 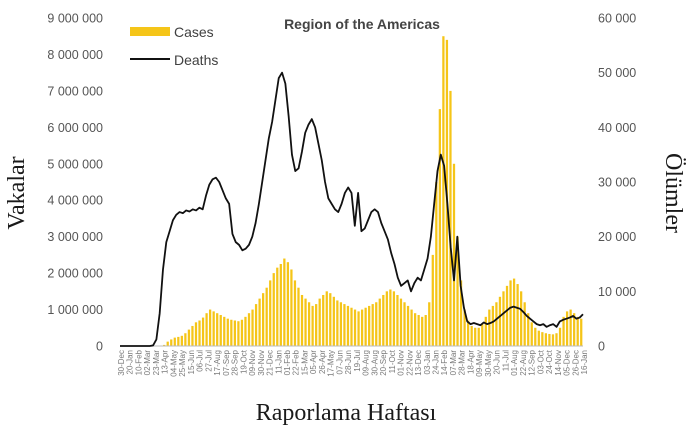 What do you see at coordinates (194, 32) in the screenshot?
I see `legend-label-cases: Cases` at bounding box center [194, 32].